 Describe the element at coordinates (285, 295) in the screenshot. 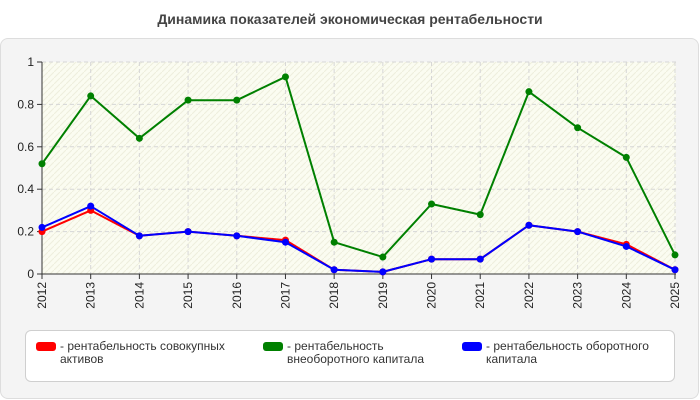

I see `x-tick-label: 2017` at that location.